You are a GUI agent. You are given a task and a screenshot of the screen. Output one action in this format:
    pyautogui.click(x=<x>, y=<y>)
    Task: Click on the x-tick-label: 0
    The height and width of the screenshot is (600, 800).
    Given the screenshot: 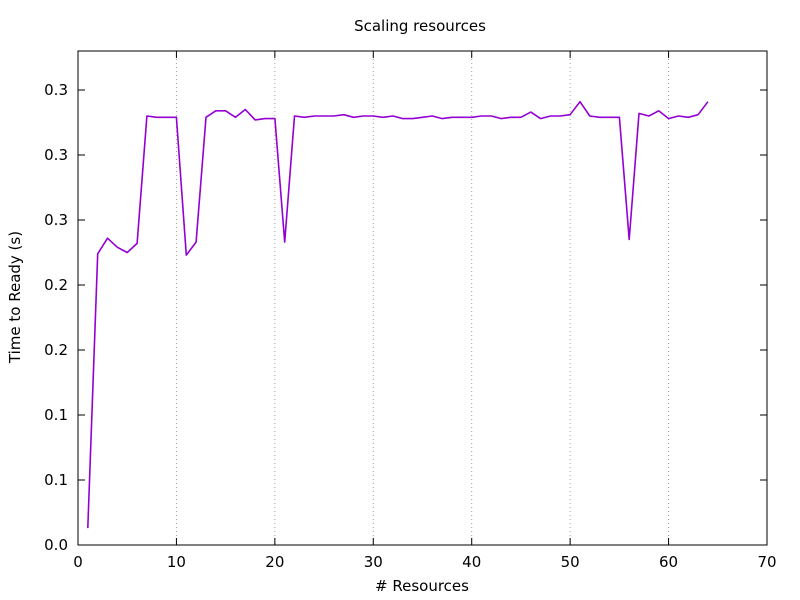 What is the action you would take?
    pyautogui.click(x=78, y=562)
    